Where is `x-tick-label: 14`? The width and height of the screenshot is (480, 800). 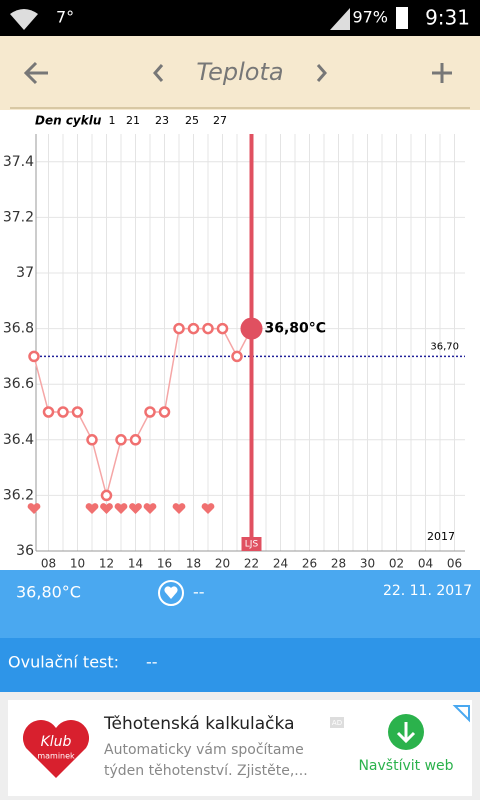 x-tick-label: 14 is located at coordinates (135, 564).